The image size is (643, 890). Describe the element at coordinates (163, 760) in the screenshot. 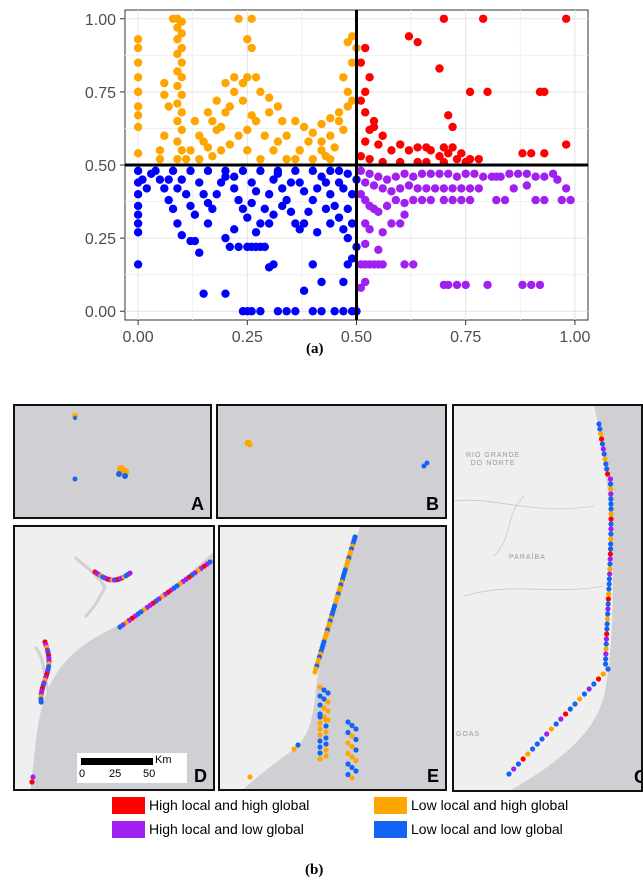

I see `scale-bar-unit: Km` at that location.